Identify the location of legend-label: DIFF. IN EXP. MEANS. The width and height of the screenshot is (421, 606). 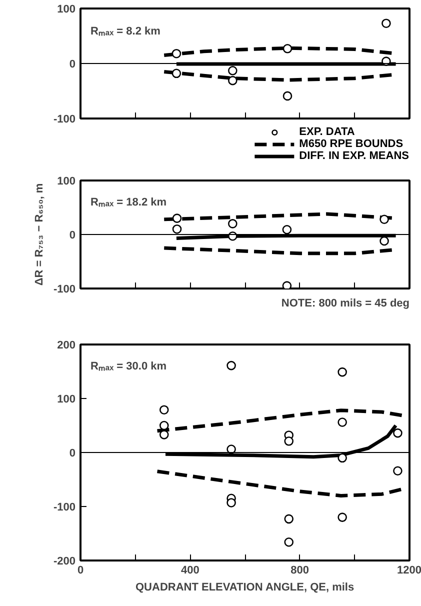
(354, 156).